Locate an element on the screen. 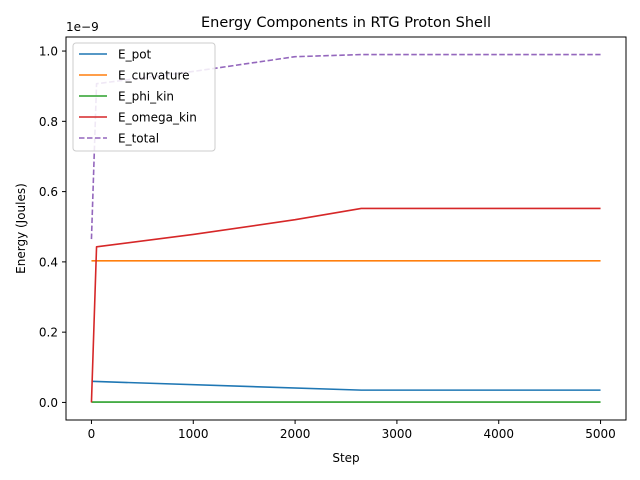 This screenshot has width=640, height=480. legend-box is located at coordinates (144, 97).